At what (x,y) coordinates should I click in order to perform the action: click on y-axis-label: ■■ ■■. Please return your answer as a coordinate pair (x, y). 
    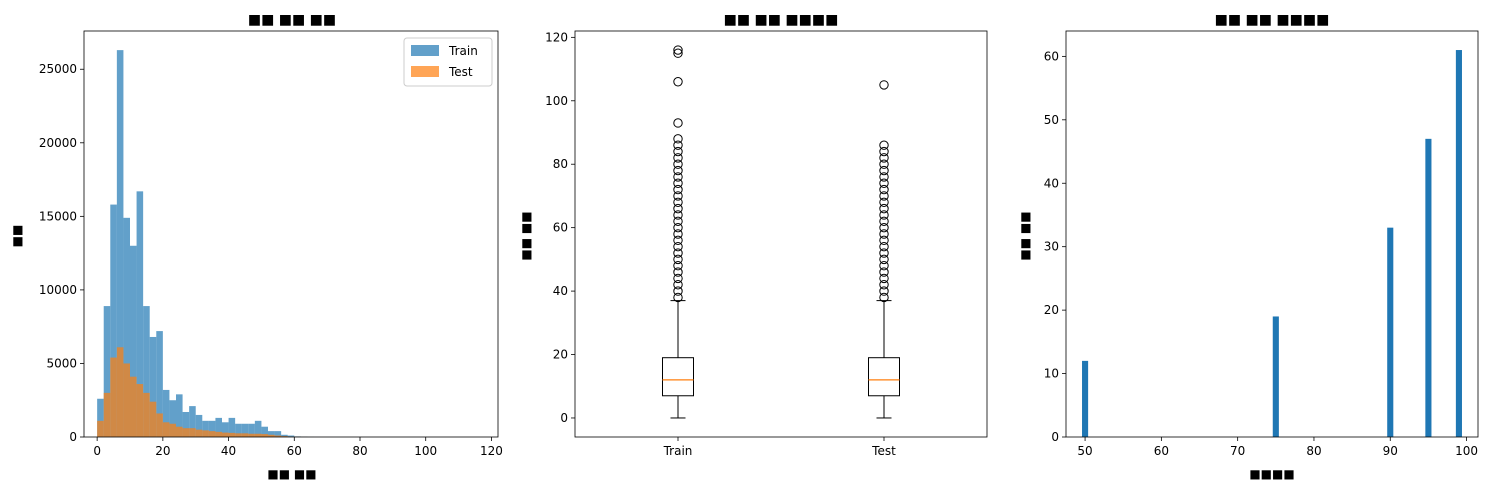
    Looking at the image, I should click on (526, 235).